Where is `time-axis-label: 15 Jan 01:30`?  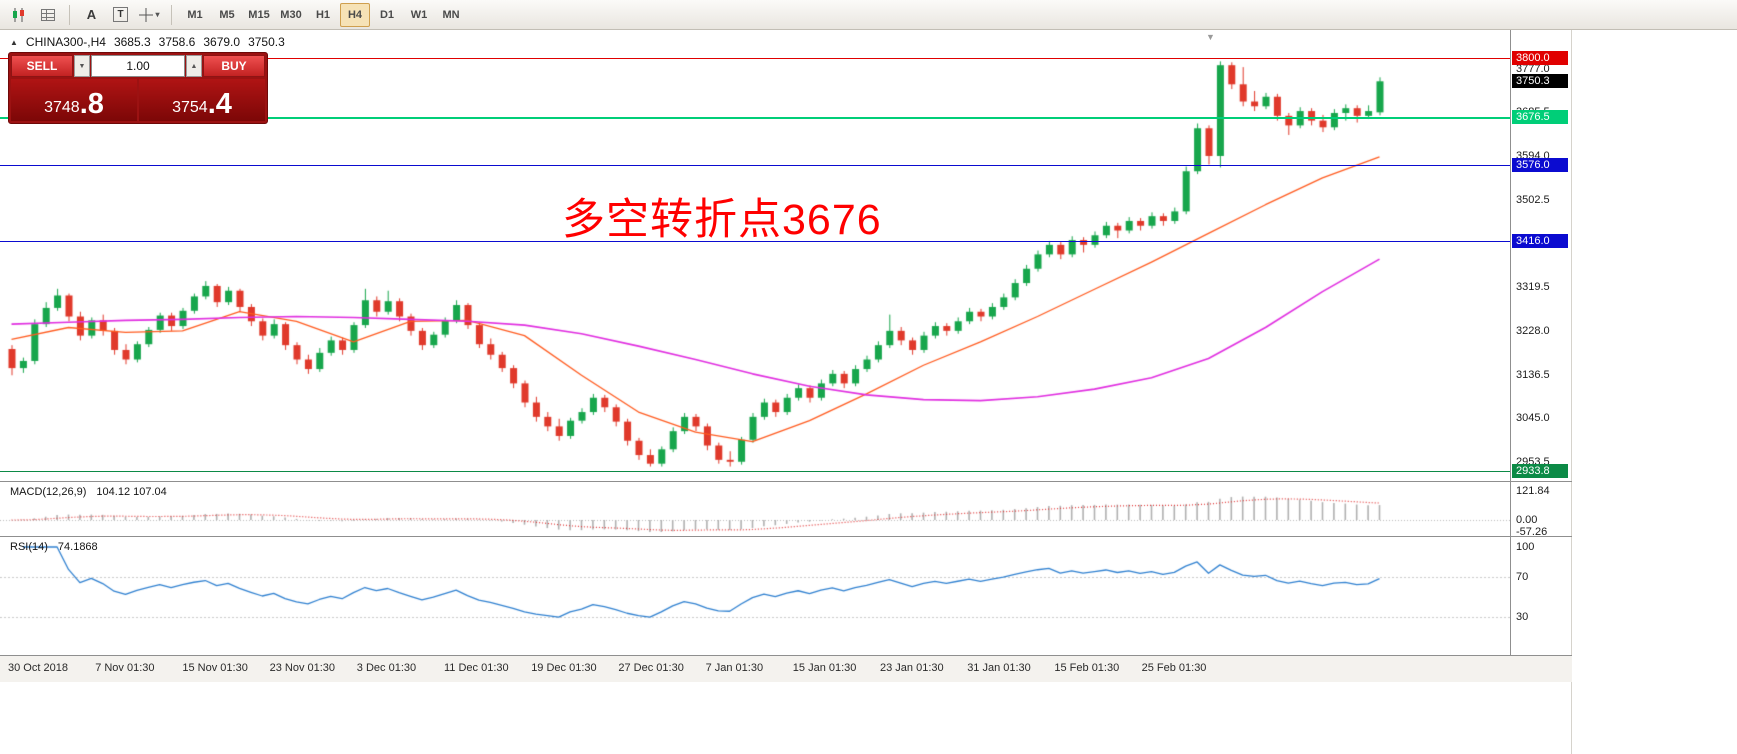 time-axis-label: 15 Jan 01:30 is located at coordinates (824, 668).